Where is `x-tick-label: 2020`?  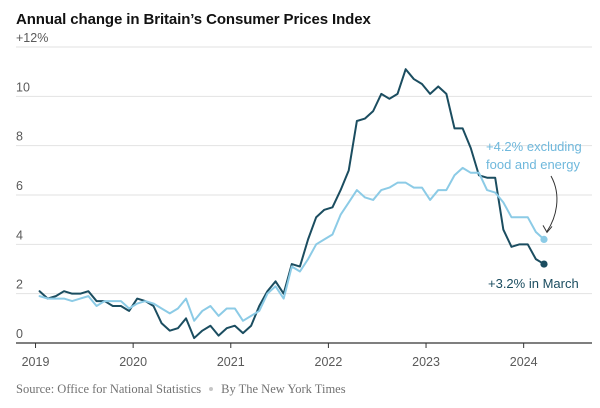 x-tick-label: 2020 is located at coordinates (133, 362).